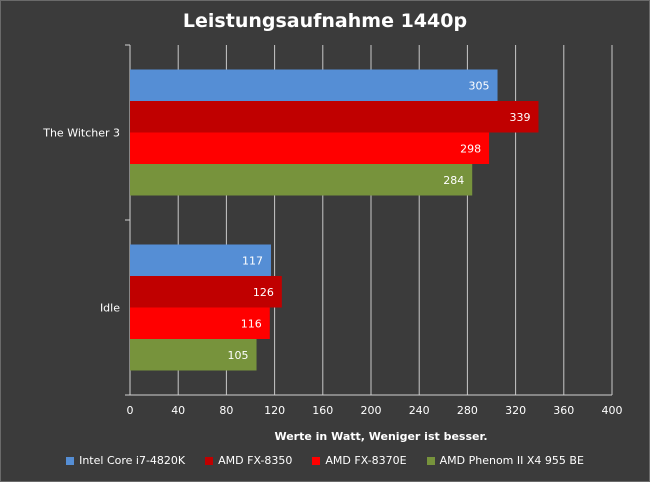 The height and width of the screenshot is (482, 650). I want to click on x-tick-label: 80, so click(226, 410).